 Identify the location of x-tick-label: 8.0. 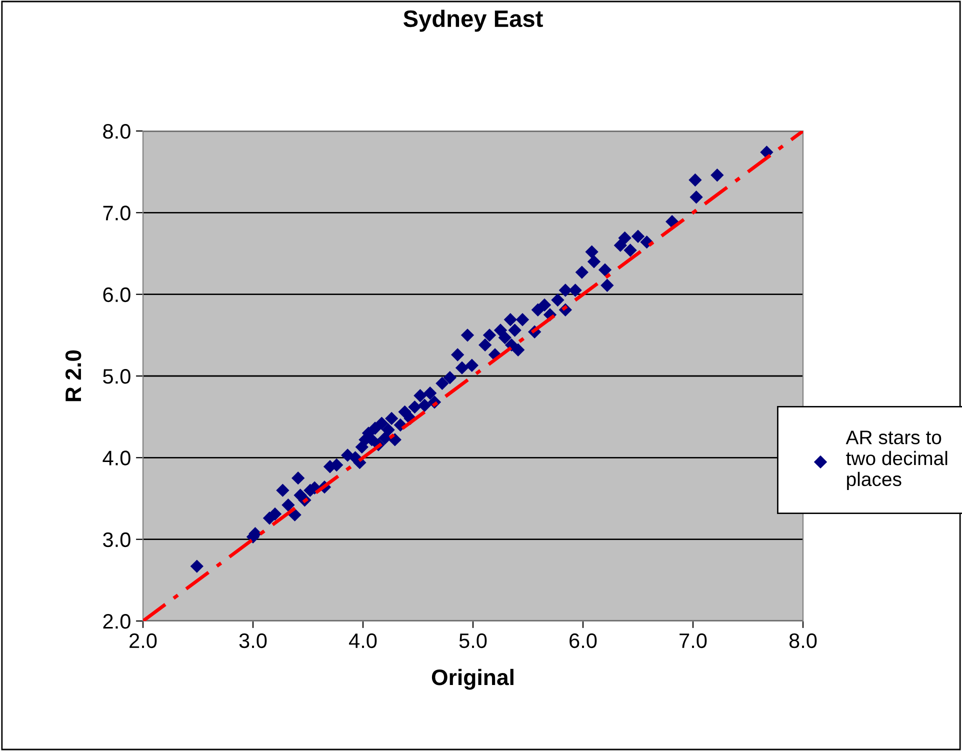
(803, 640).